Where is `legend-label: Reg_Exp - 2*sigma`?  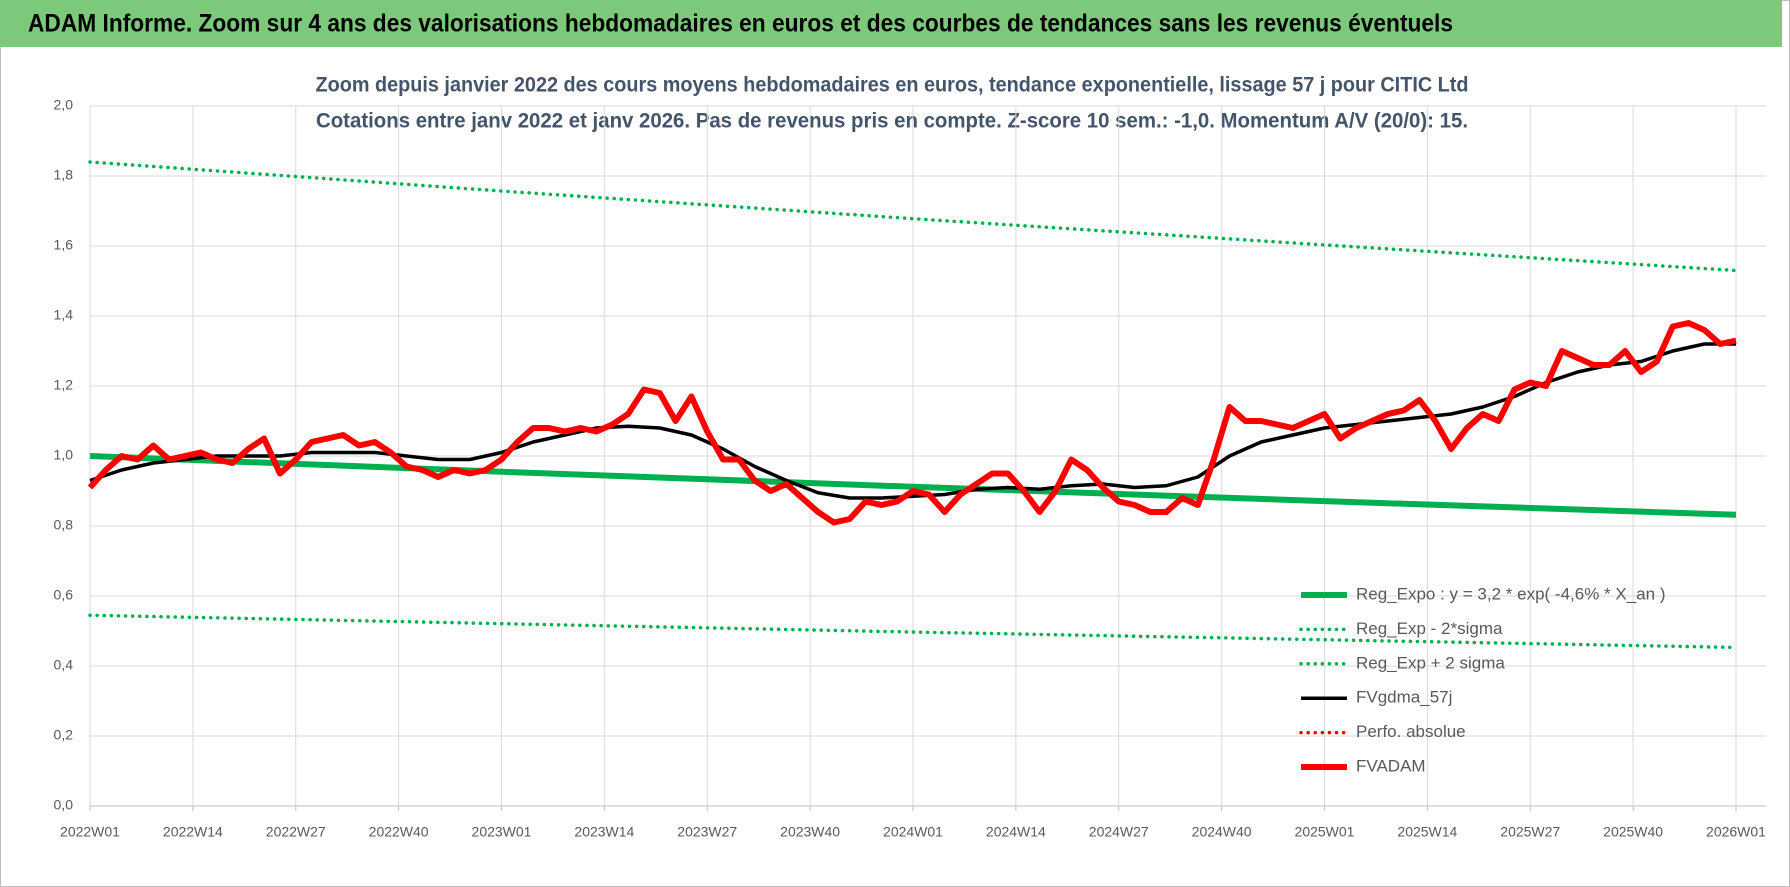
legend-label: Reg_Exp - 2*sigma is located at coordinates (1429, 628).